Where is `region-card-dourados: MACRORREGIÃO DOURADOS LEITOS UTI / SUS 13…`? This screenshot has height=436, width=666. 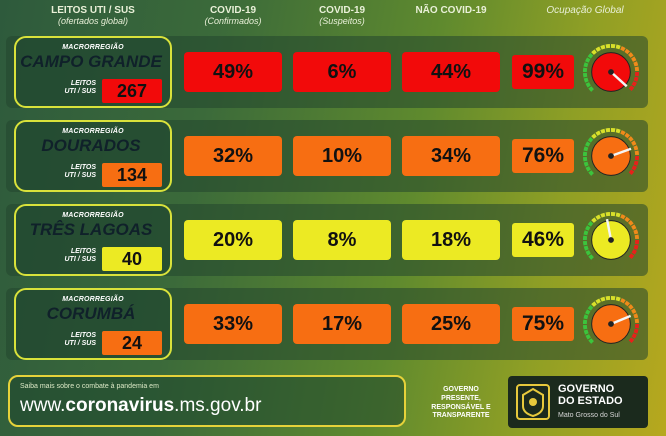
region-card-dourados: MACRORREGIÃO DOURADOS LEITOS UTI / SUS 13… is located at coordinates (93, 156).